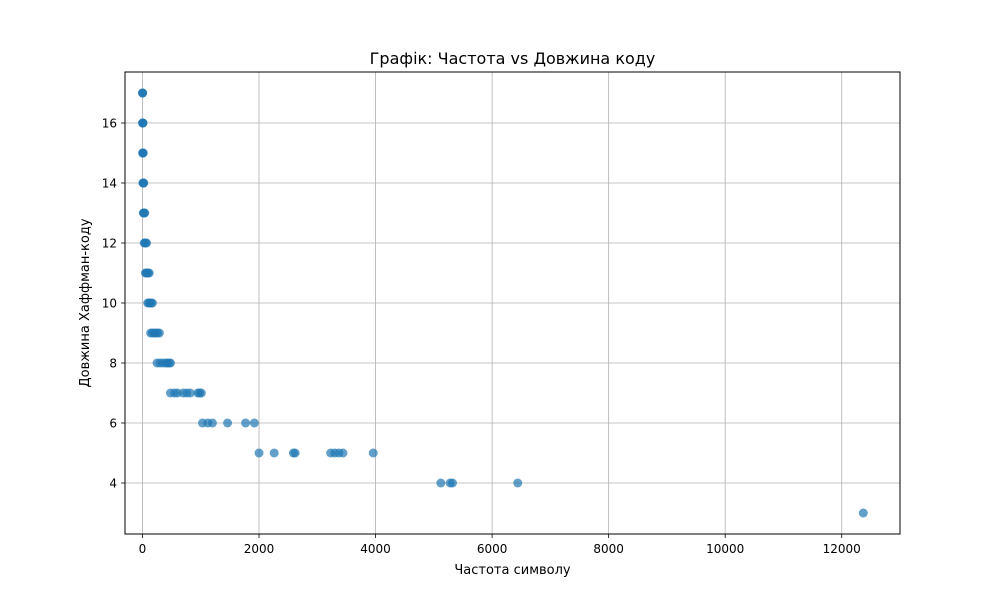 Image resolution: width=1000 pixels, height=604 pixels. What do you see at coordinates (608, 549) in the screenshot?
I see `x-tick-label: 8000` at bounding box center [608, 549].